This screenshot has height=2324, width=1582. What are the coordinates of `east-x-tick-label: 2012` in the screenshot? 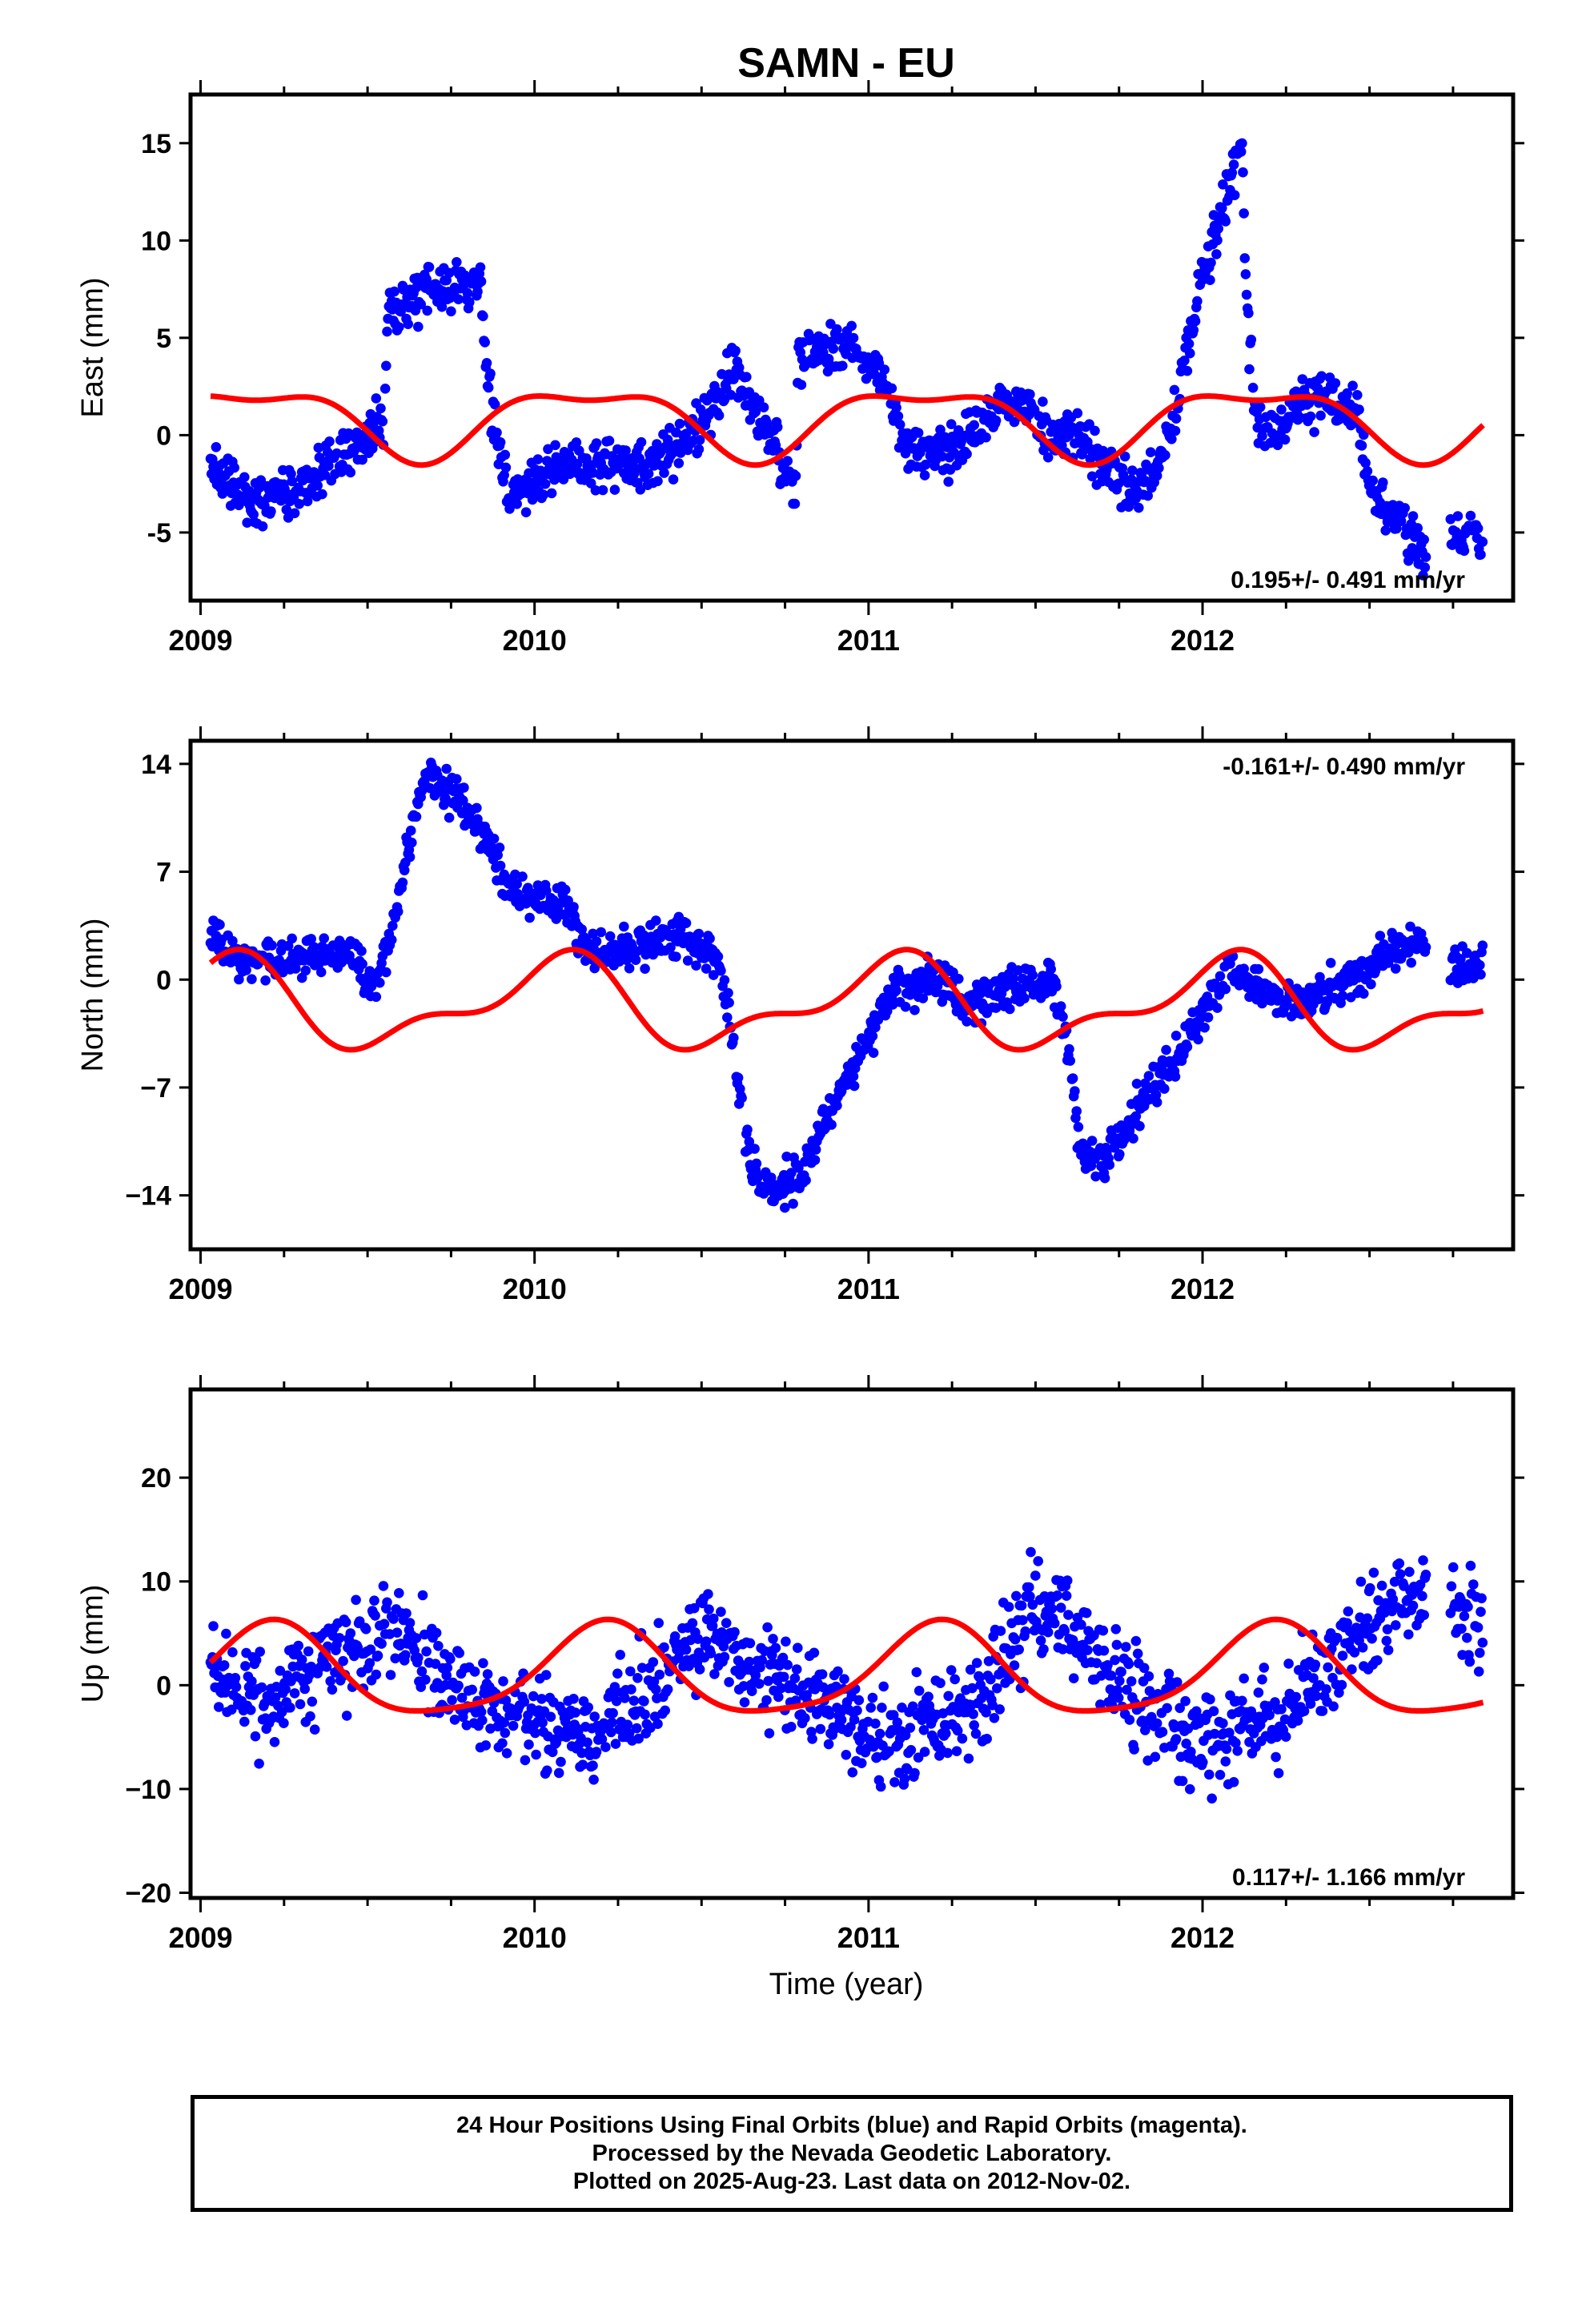 It's located at (1202, 640).